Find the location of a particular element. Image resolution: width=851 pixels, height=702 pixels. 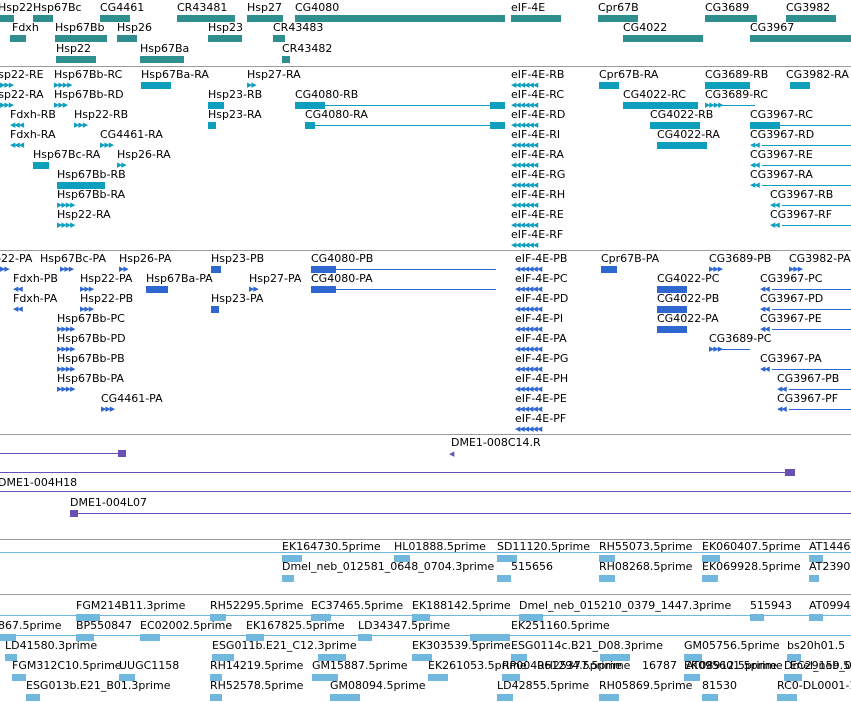

feature-label: CG4022-RC is located at coordinates (654, 94).